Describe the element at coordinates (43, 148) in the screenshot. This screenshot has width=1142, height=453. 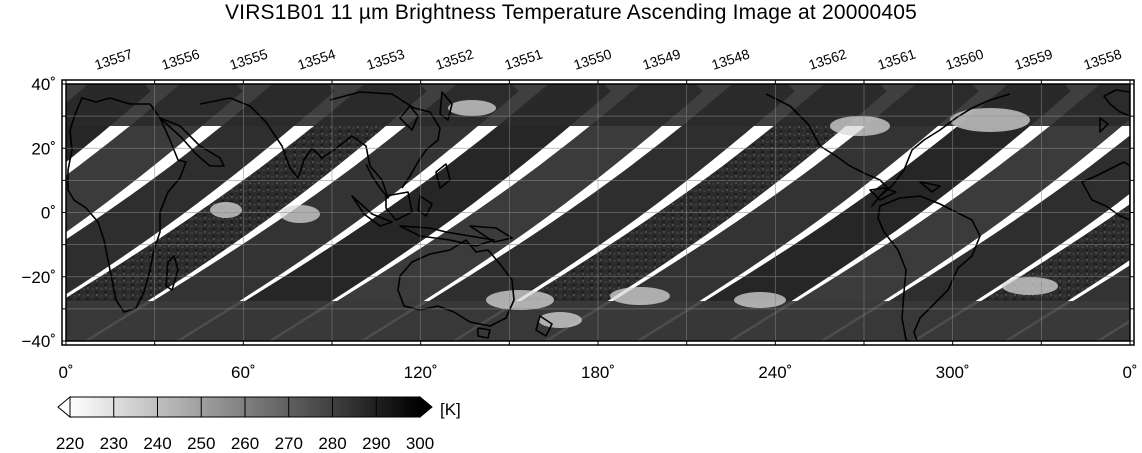
I see `latitude-tick-label: 20˚` at that location.